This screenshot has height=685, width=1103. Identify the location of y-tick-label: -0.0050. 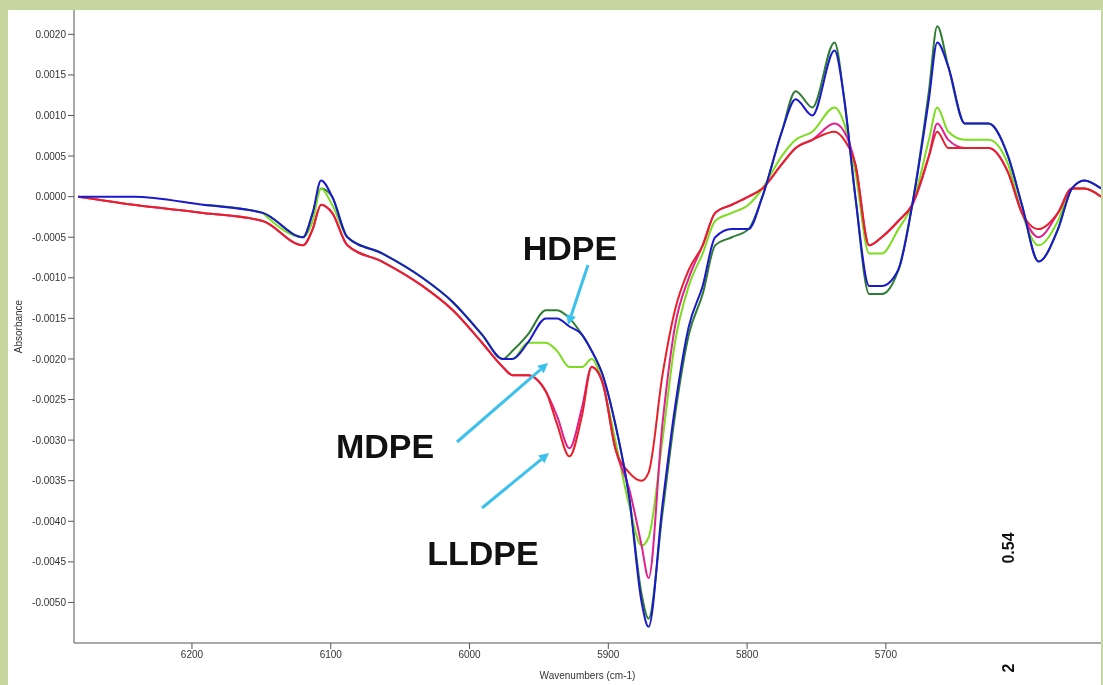
(49, 602).